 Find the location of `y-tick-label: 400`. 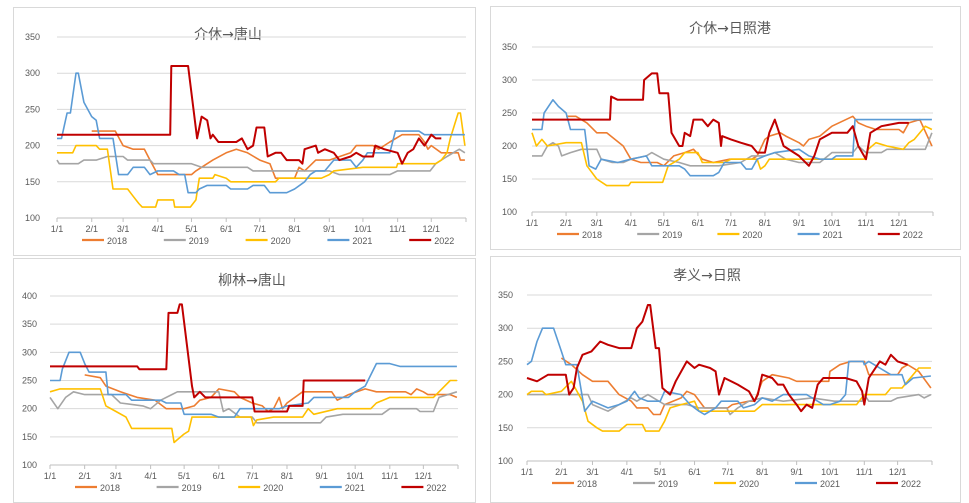

y-tick-label: 400 is located at coordinates (29, 296).